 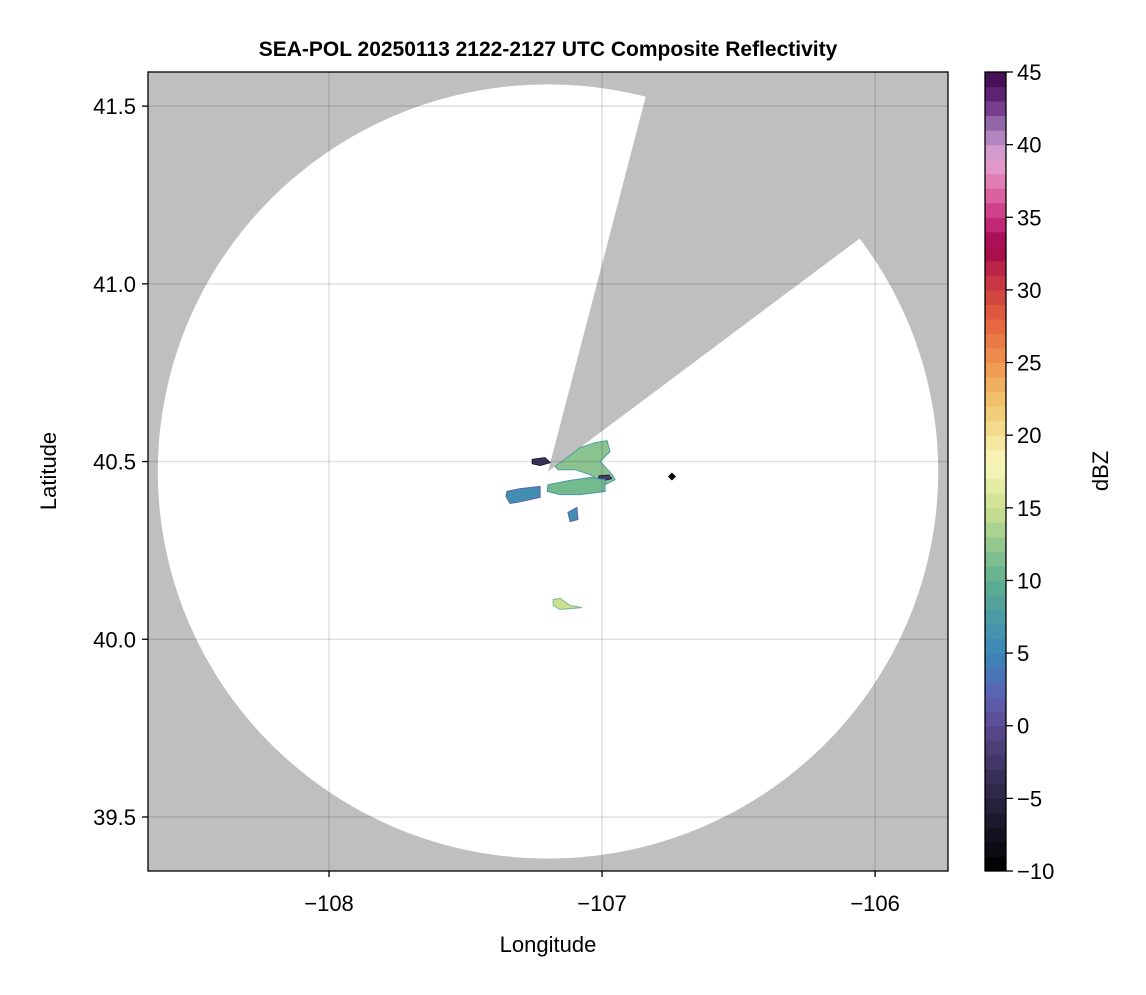 I want to click on colorbar-tick-label: 15, so click(x=1029, y=508).